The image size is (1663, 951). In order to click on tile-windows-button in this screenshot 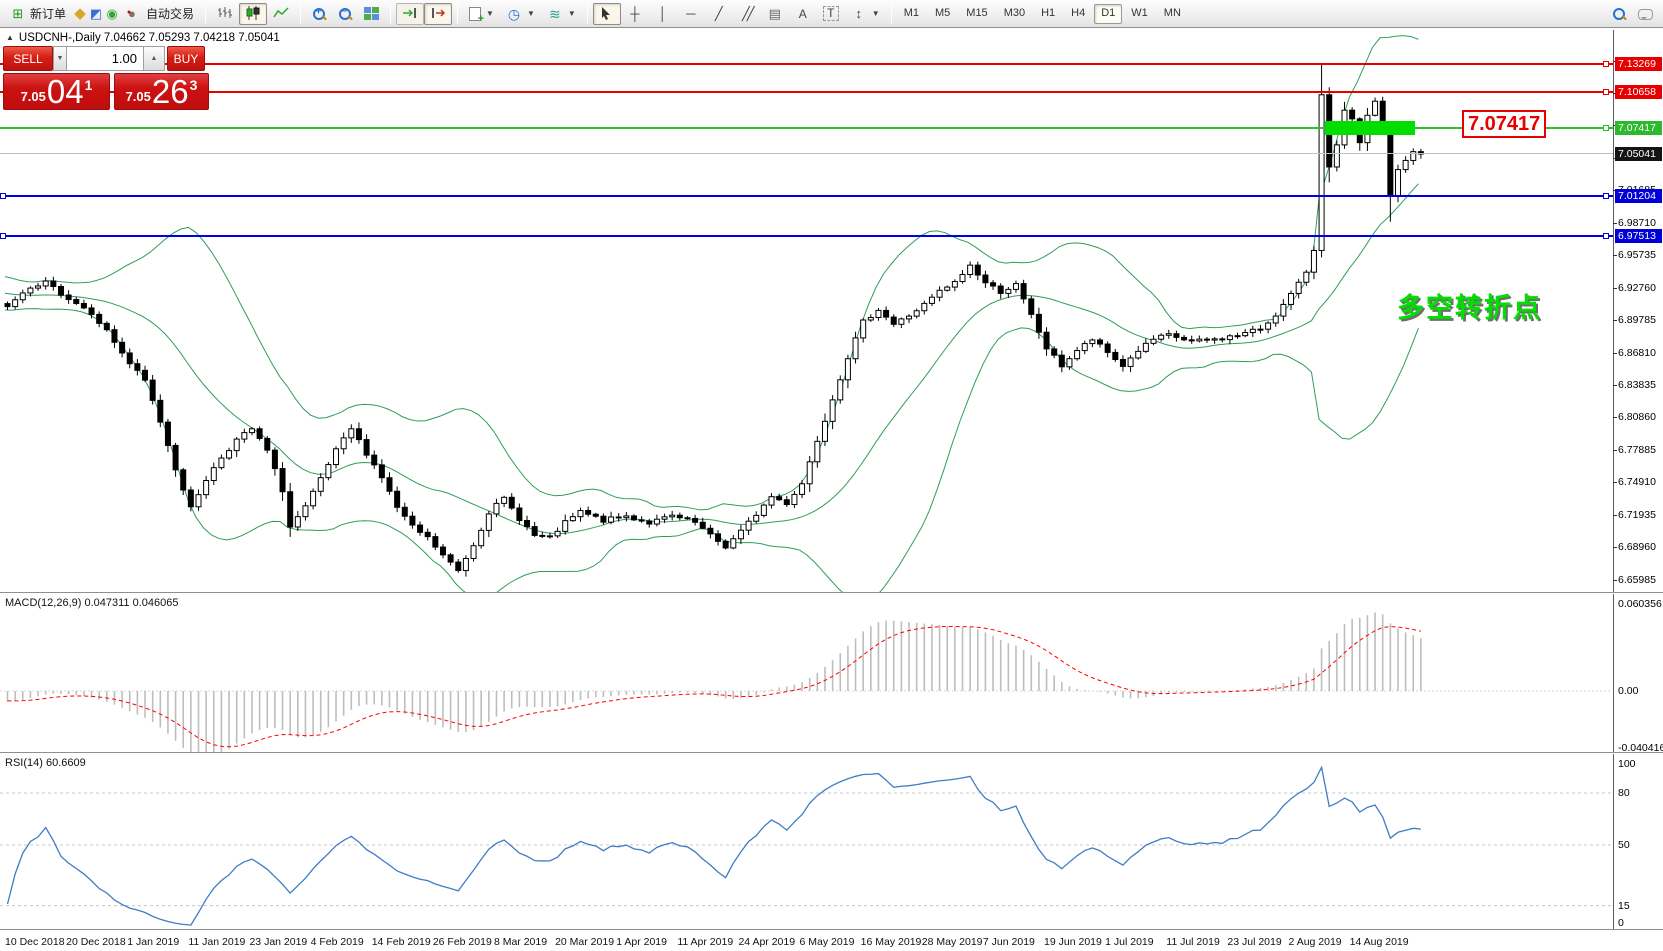, I will do `click(371, 14)`.